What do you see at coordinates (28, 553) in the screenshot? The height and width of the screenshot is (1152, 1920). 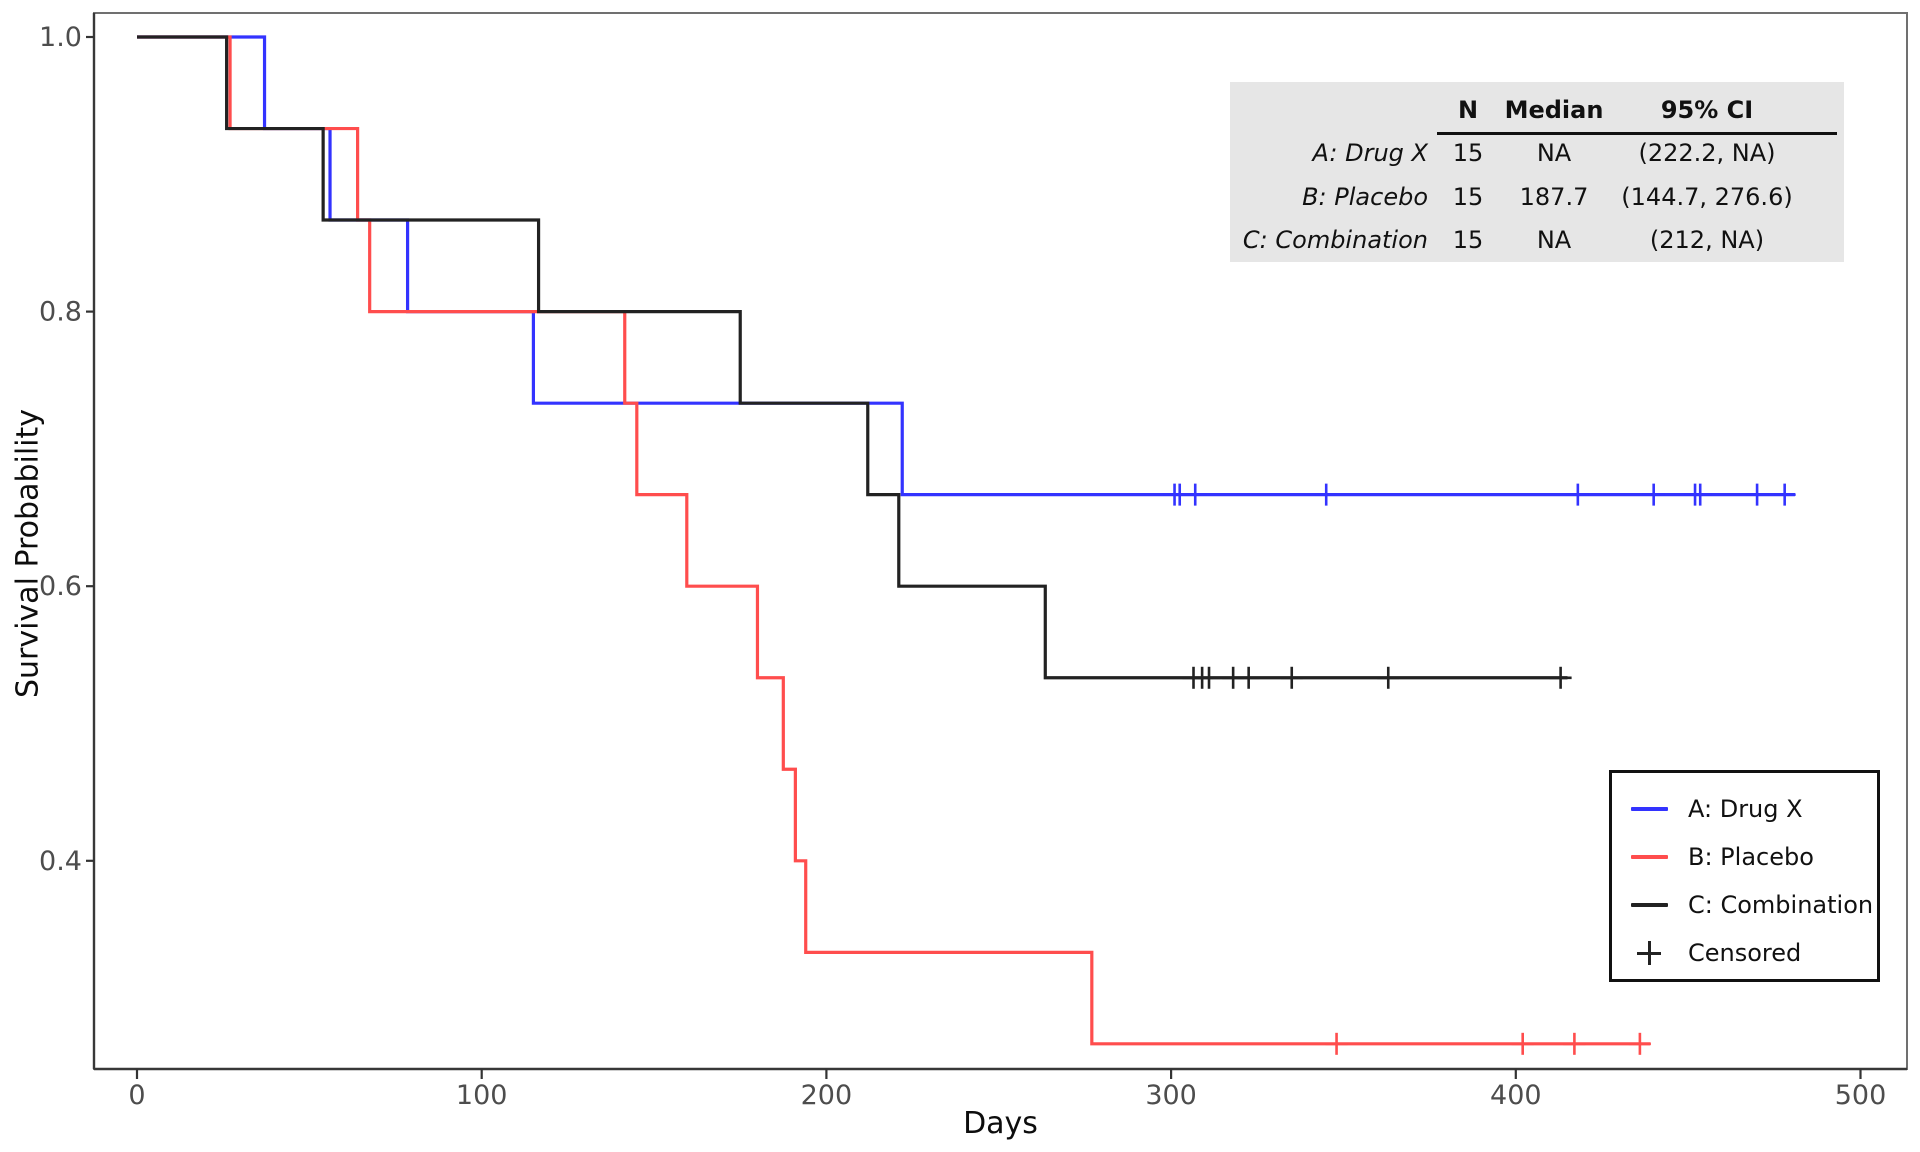 I see `y-axis-title: Survival Probability` at bounding box center [28, 553].